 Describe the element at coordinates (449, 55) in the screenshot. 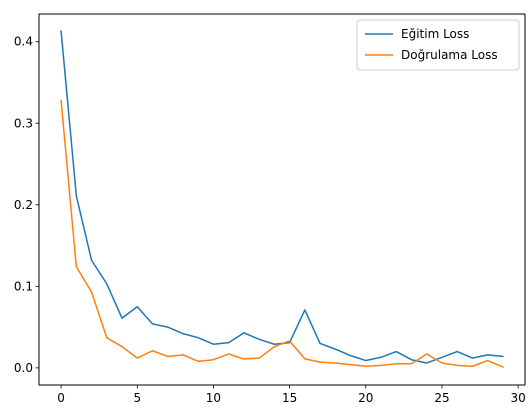

I see `legend-label: Doğrulama Loss` at that location.